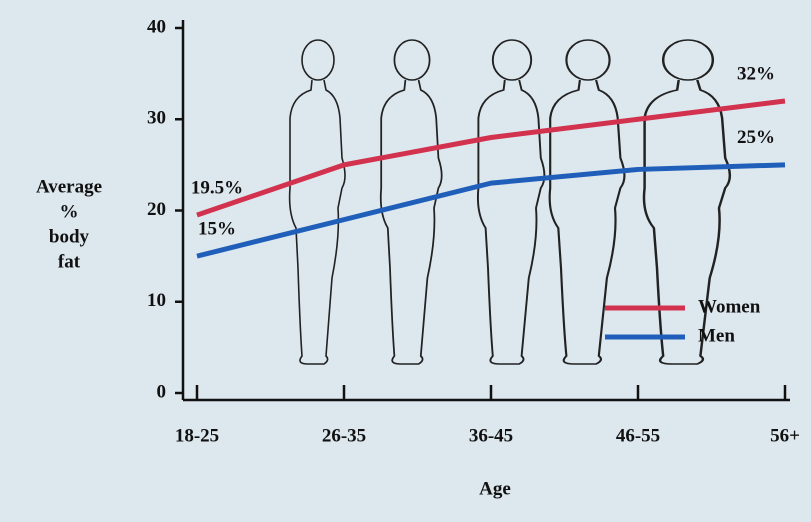  I want to click on y-tick-label: 40, so click(156, 26).